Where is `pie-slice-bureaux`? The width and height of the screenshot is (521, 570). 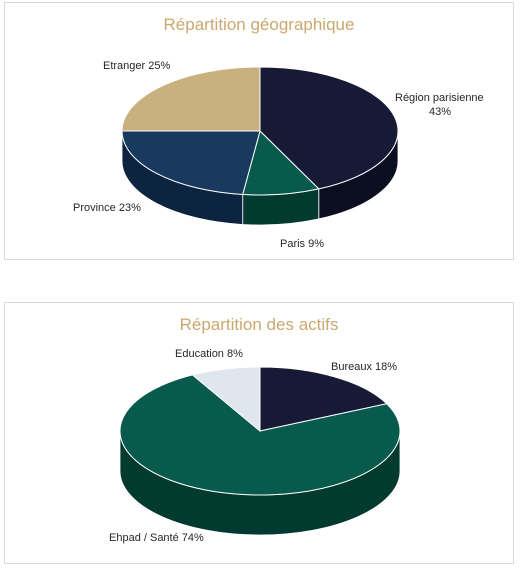 pie-slice-bureaux is located at coordinates (323, 399).